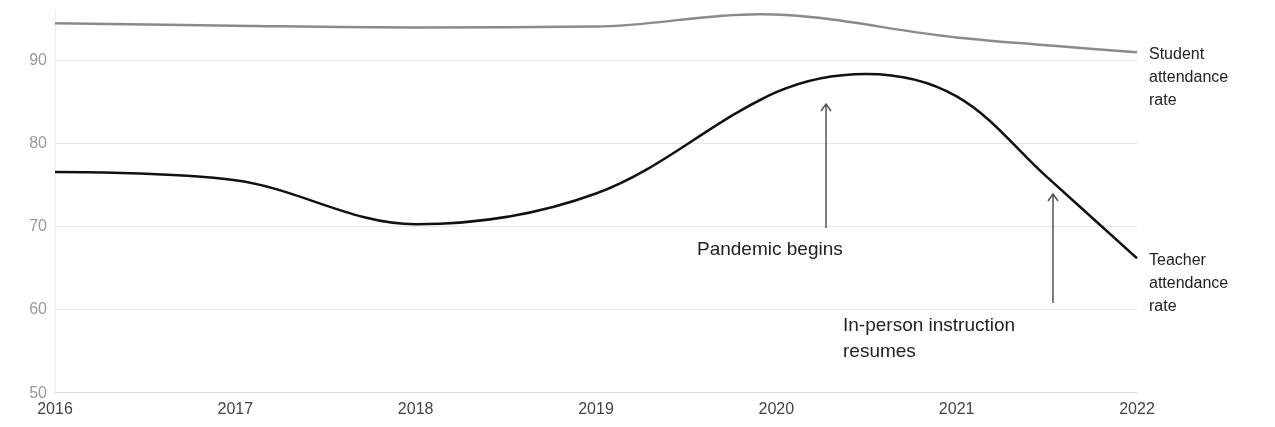 The height and width of the screenshot is (427, 1275). I want to click on annotation: Pandemic begins, so click(770, 249).